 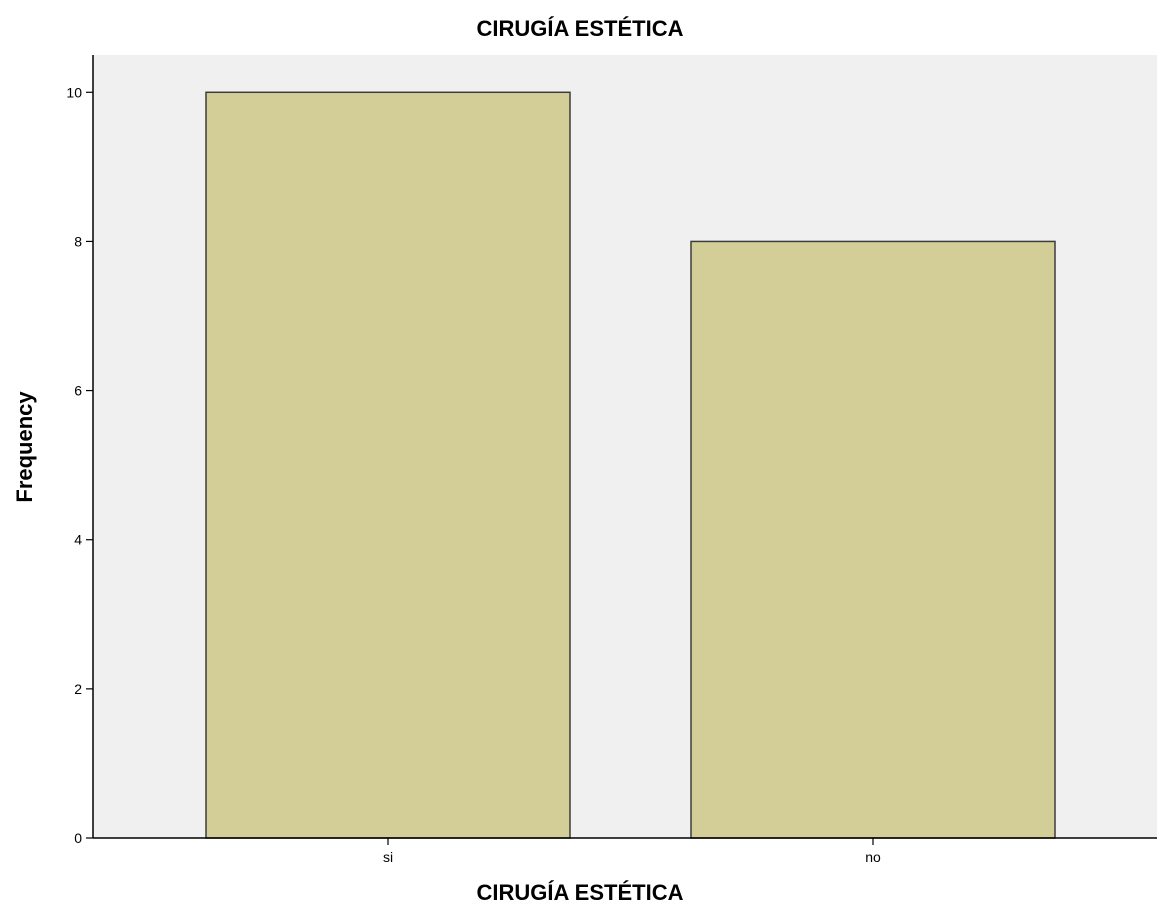 I want to click on y-tick-label: 10, so click(x=74, y=92).